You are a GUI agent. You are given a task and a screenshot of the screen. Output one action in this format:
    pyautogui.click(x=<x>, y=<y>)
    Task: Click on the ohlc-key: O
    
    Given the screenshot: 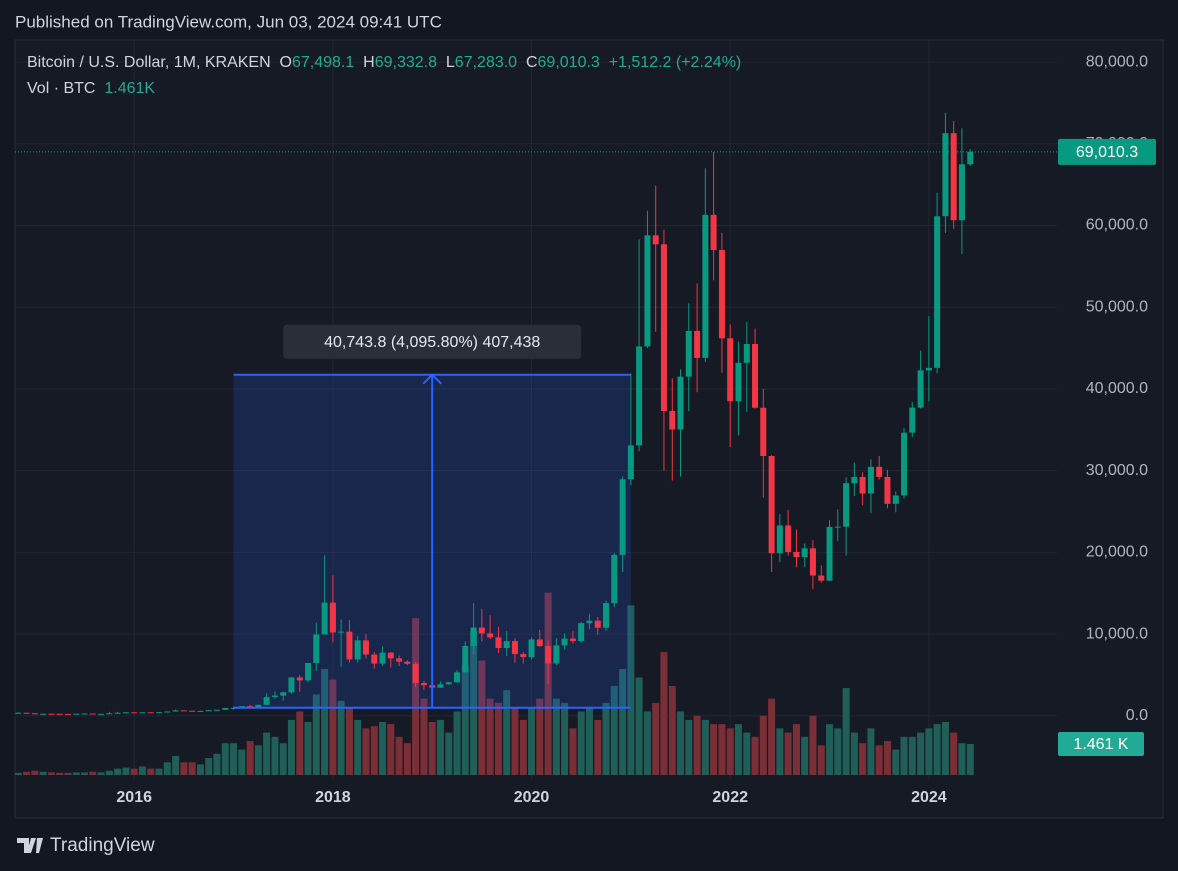 What is the action you would take?
    pyautogui.click(x=285, y=62)
    